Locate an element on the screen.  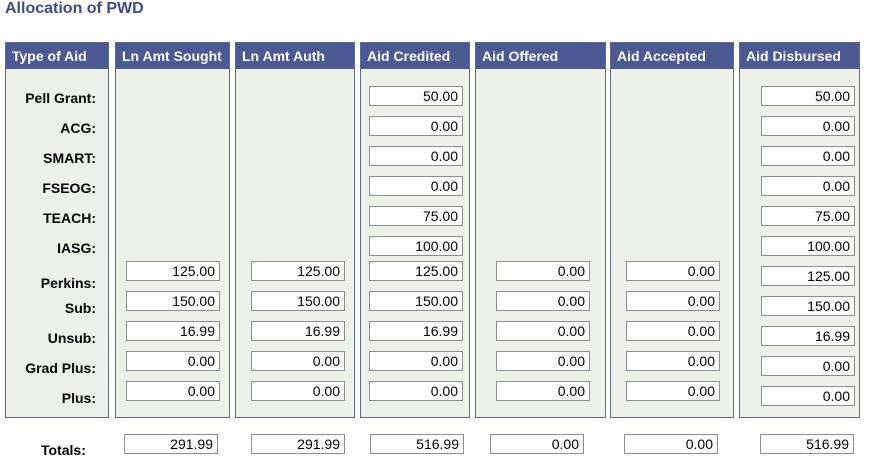
unsub-ln-amt-sought-input is located at coordinates (173, 331).